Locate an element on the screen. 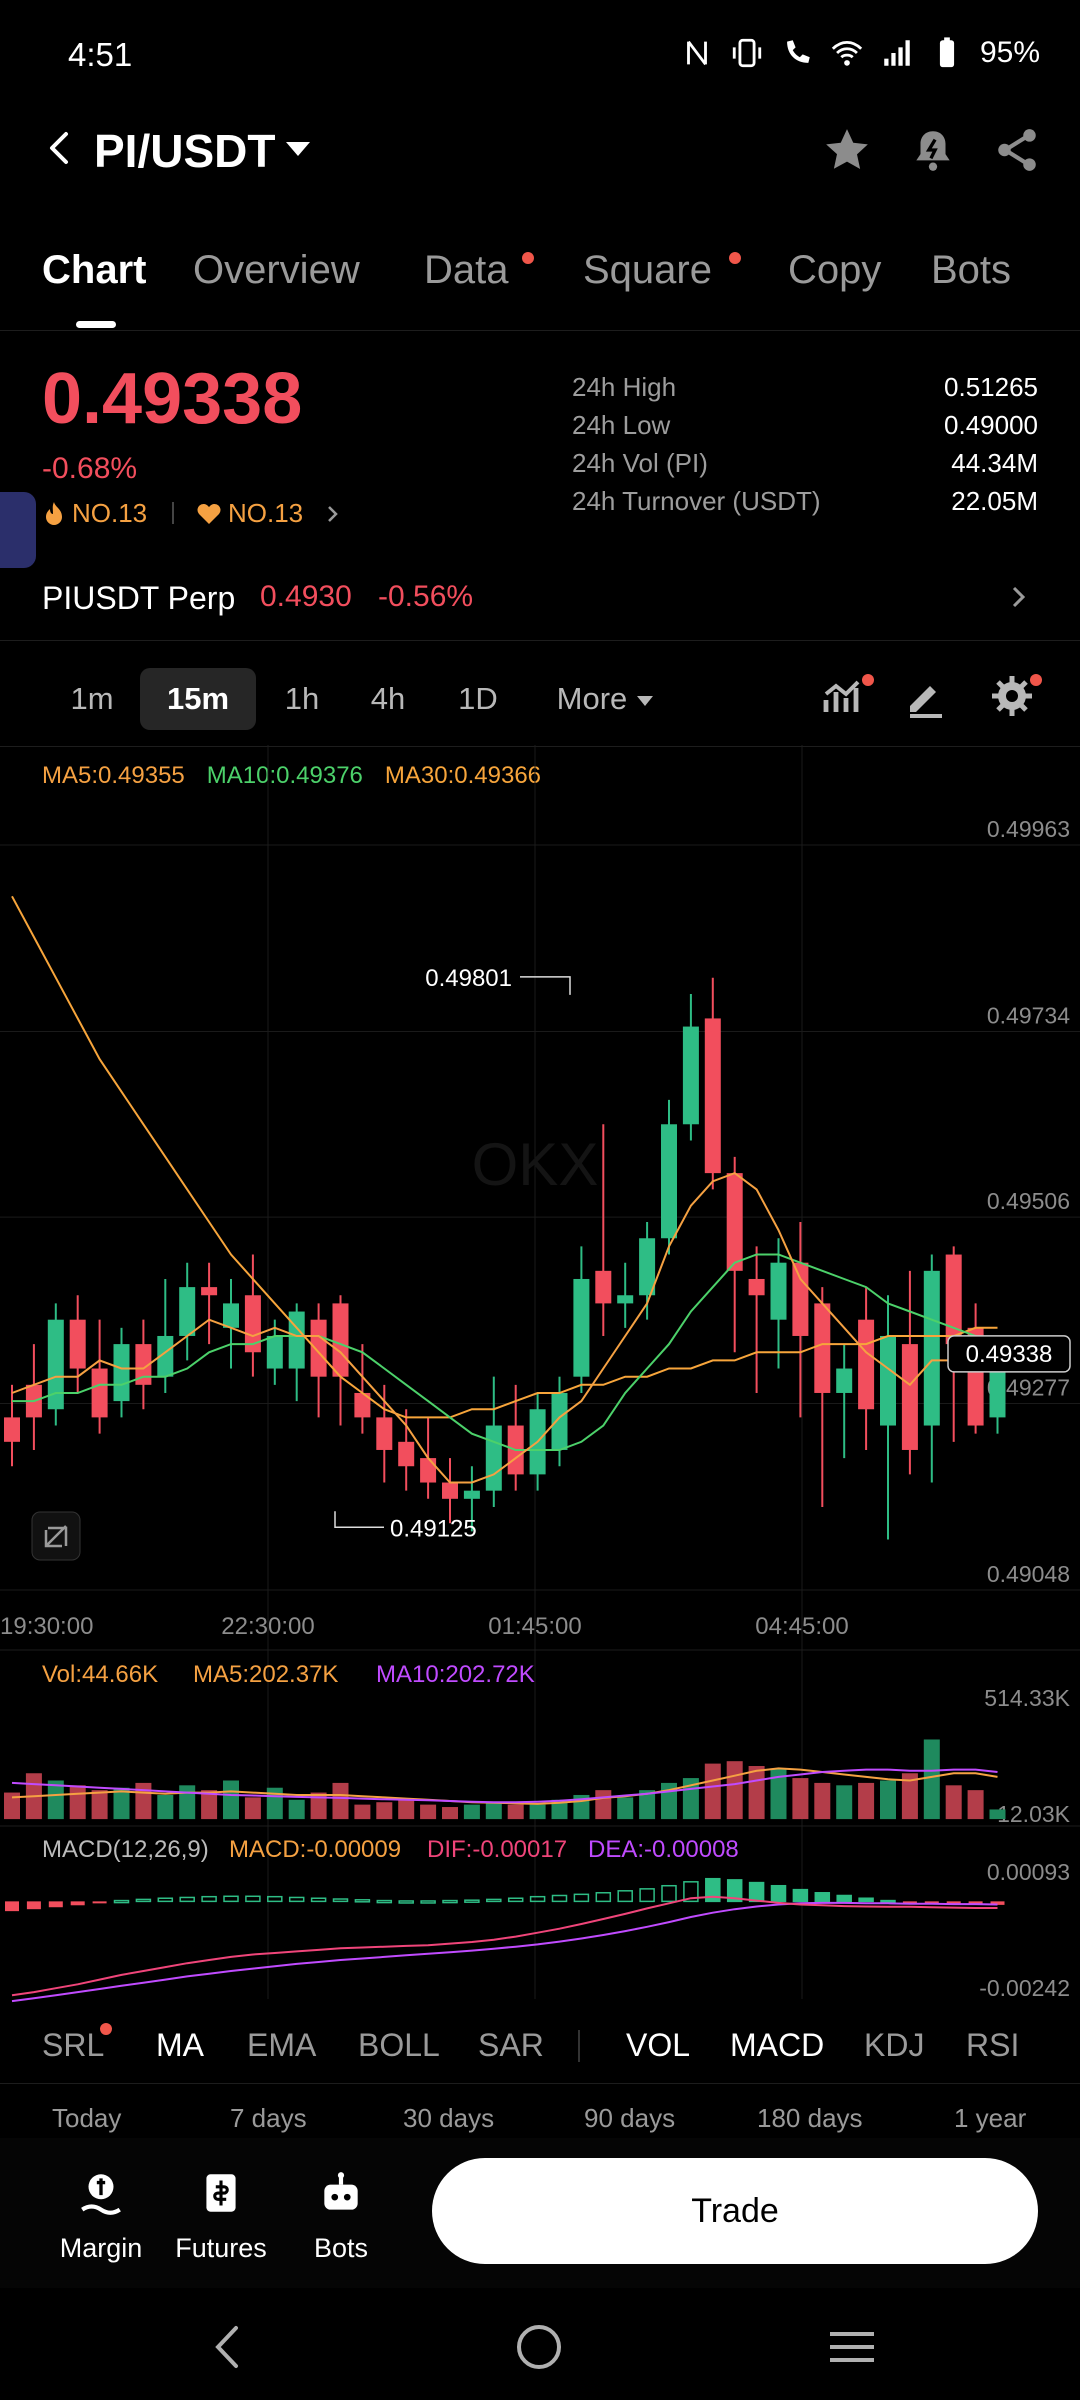  favorite-star-icon is located at coordinates (847, 150).